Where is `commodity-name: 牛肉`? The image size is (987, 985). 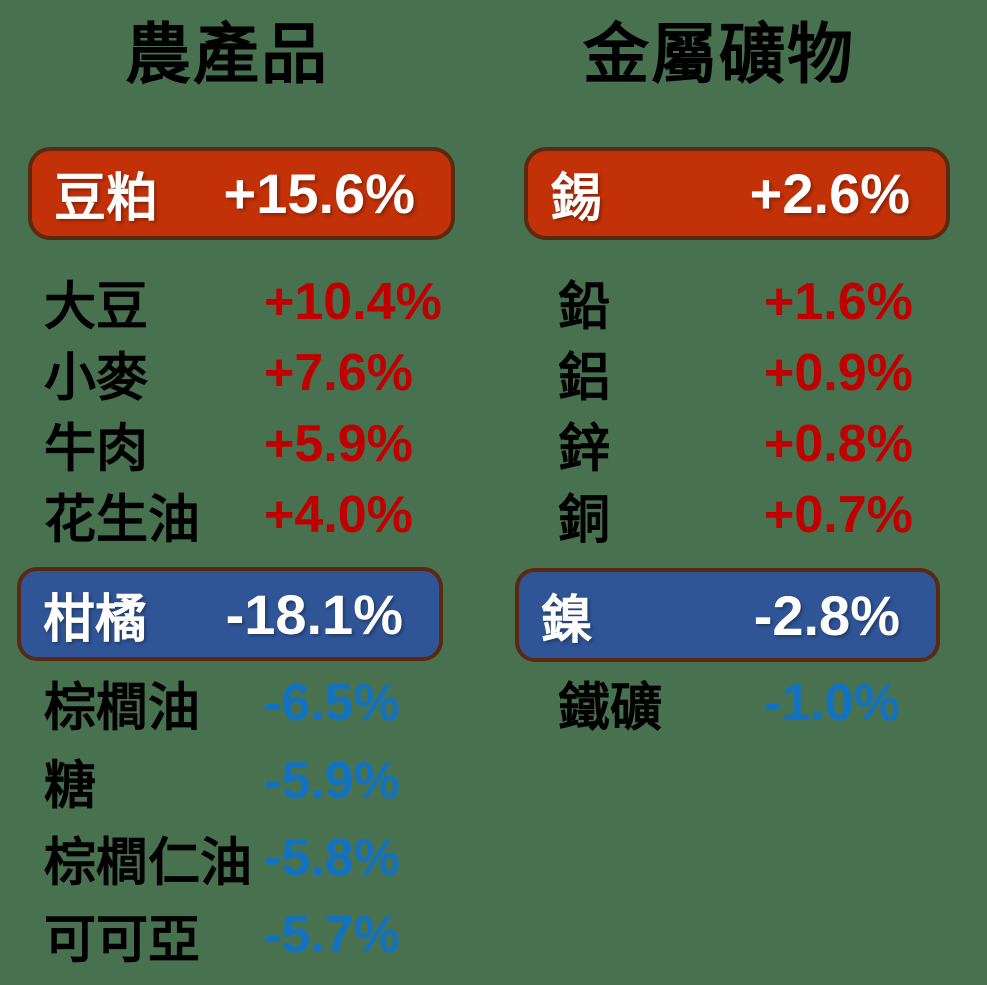
commodity-name: 牛肉 is located at coordinates (96, 449).